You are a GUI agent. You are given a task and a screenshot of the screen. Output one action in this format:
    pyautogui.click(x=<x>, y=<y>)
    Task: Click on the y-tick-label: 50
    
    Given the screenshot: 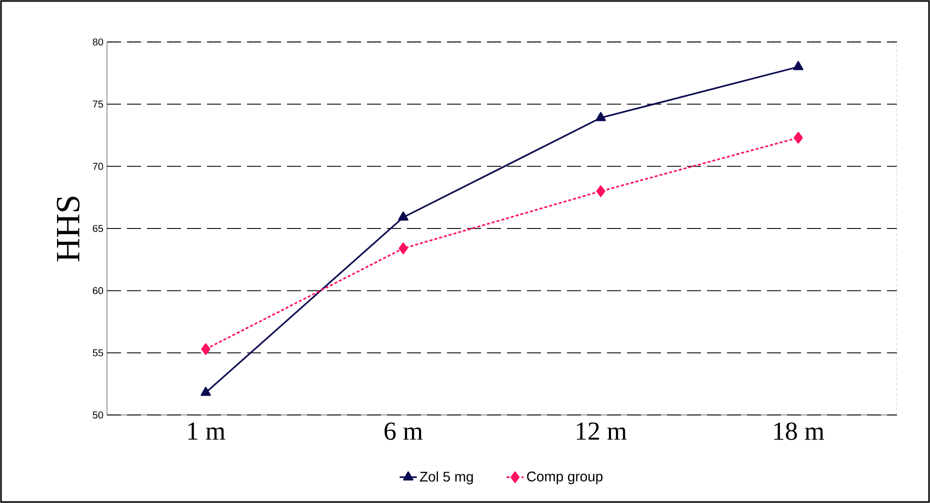 What is the action you would take?
    pyautogui.click(x=98, y=415)
    